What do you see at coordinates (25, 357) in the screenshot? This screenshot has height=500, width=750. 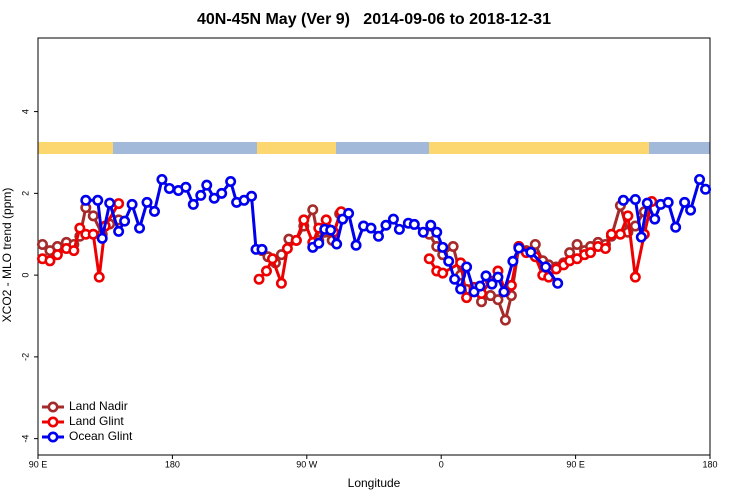 I see `y-tick-label: -2` at bounding box center [25, 357].